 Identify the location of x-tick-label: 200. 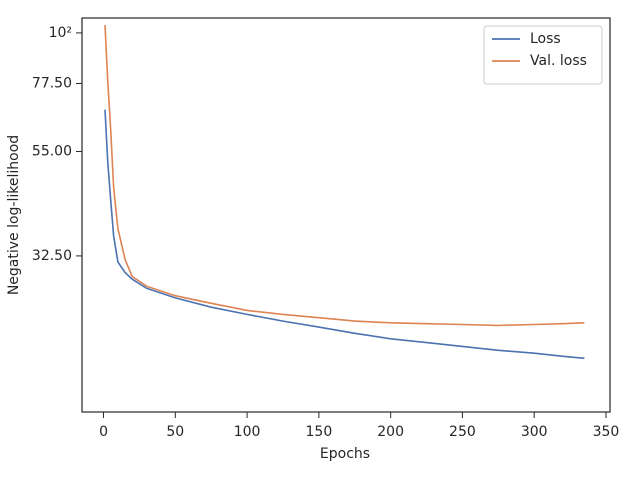
(390, 432).